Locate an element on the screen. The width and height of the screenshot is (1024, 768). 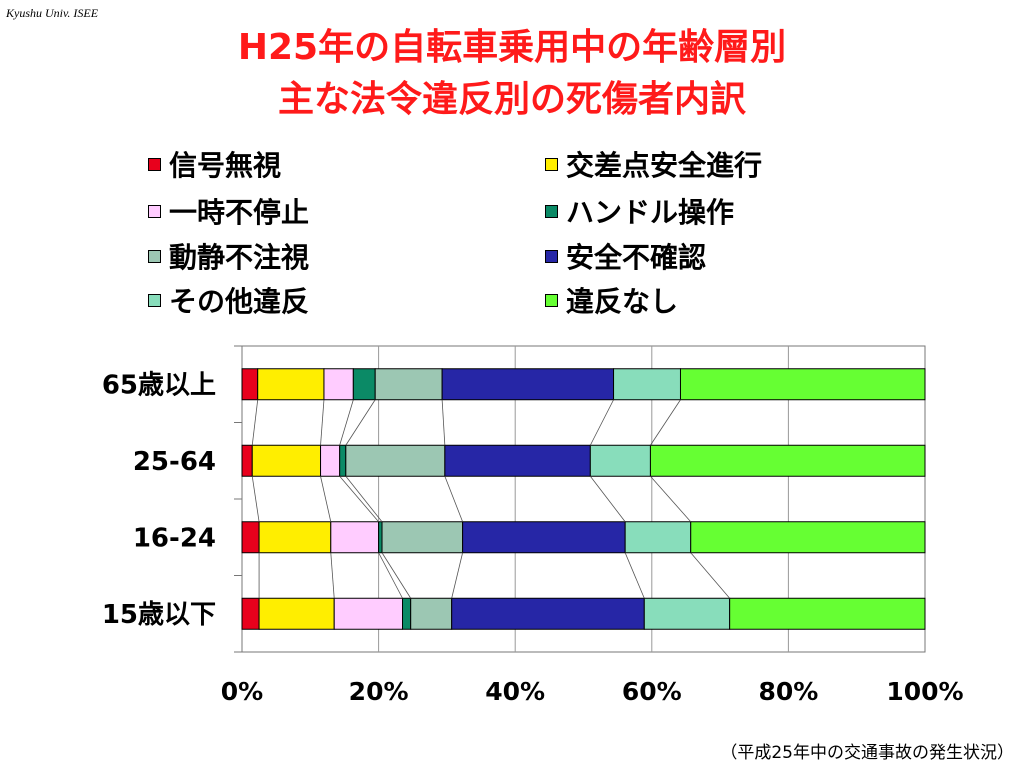
x-tick-label: 40% is located at coordinates (515, 691).